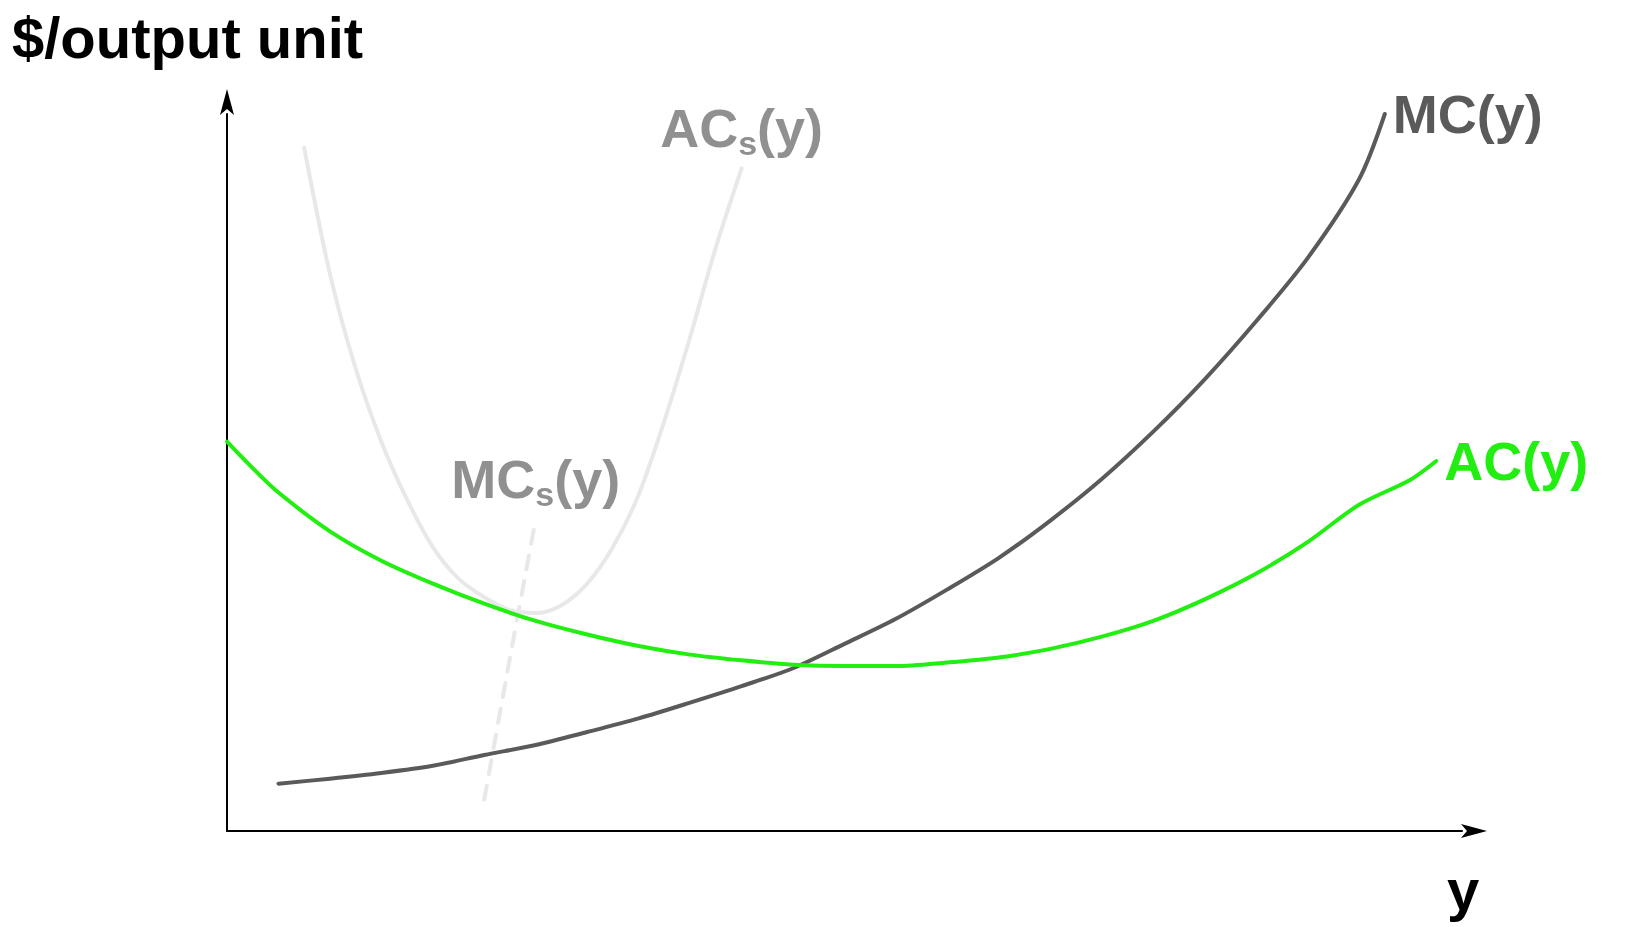  Describe the element at coordinates (1516, 461) in the screenshot. I see `series-label: AC(y)` at that location.